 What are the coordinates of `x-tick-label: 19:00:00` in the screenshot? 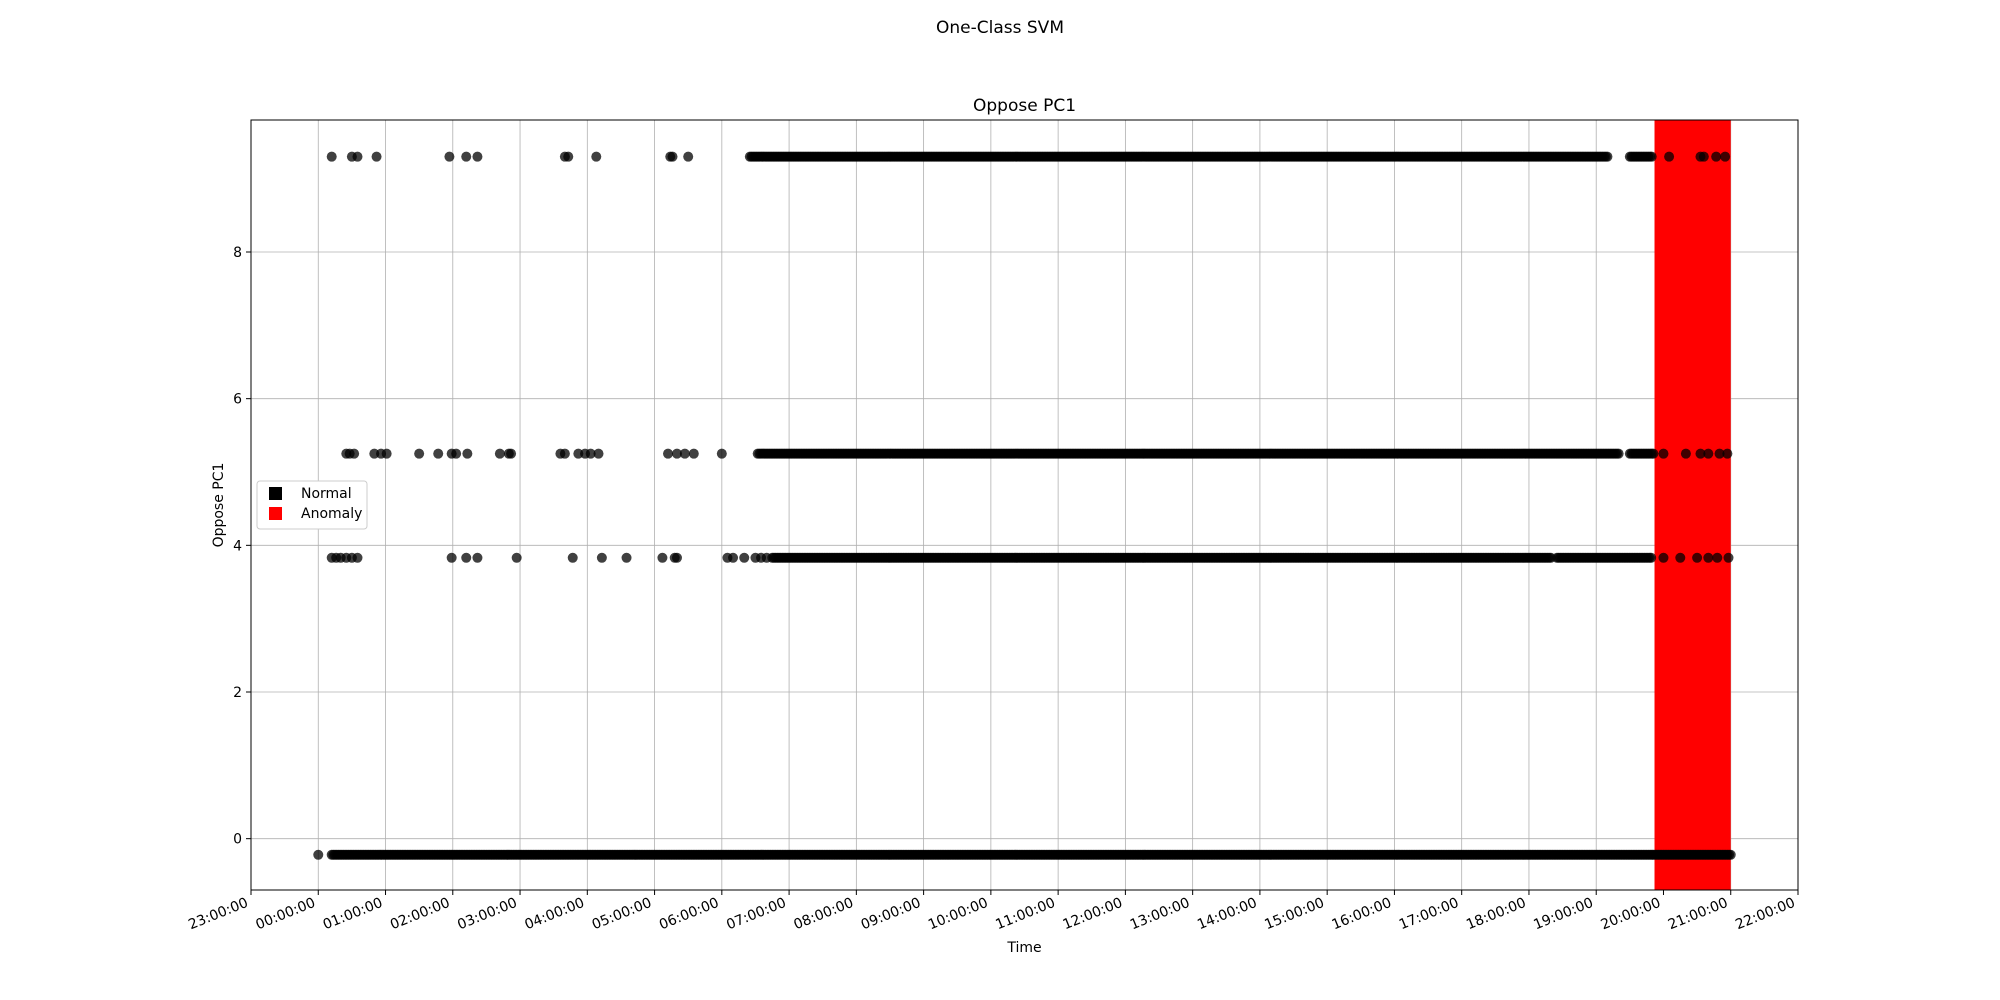 It's located at (1563, 914).